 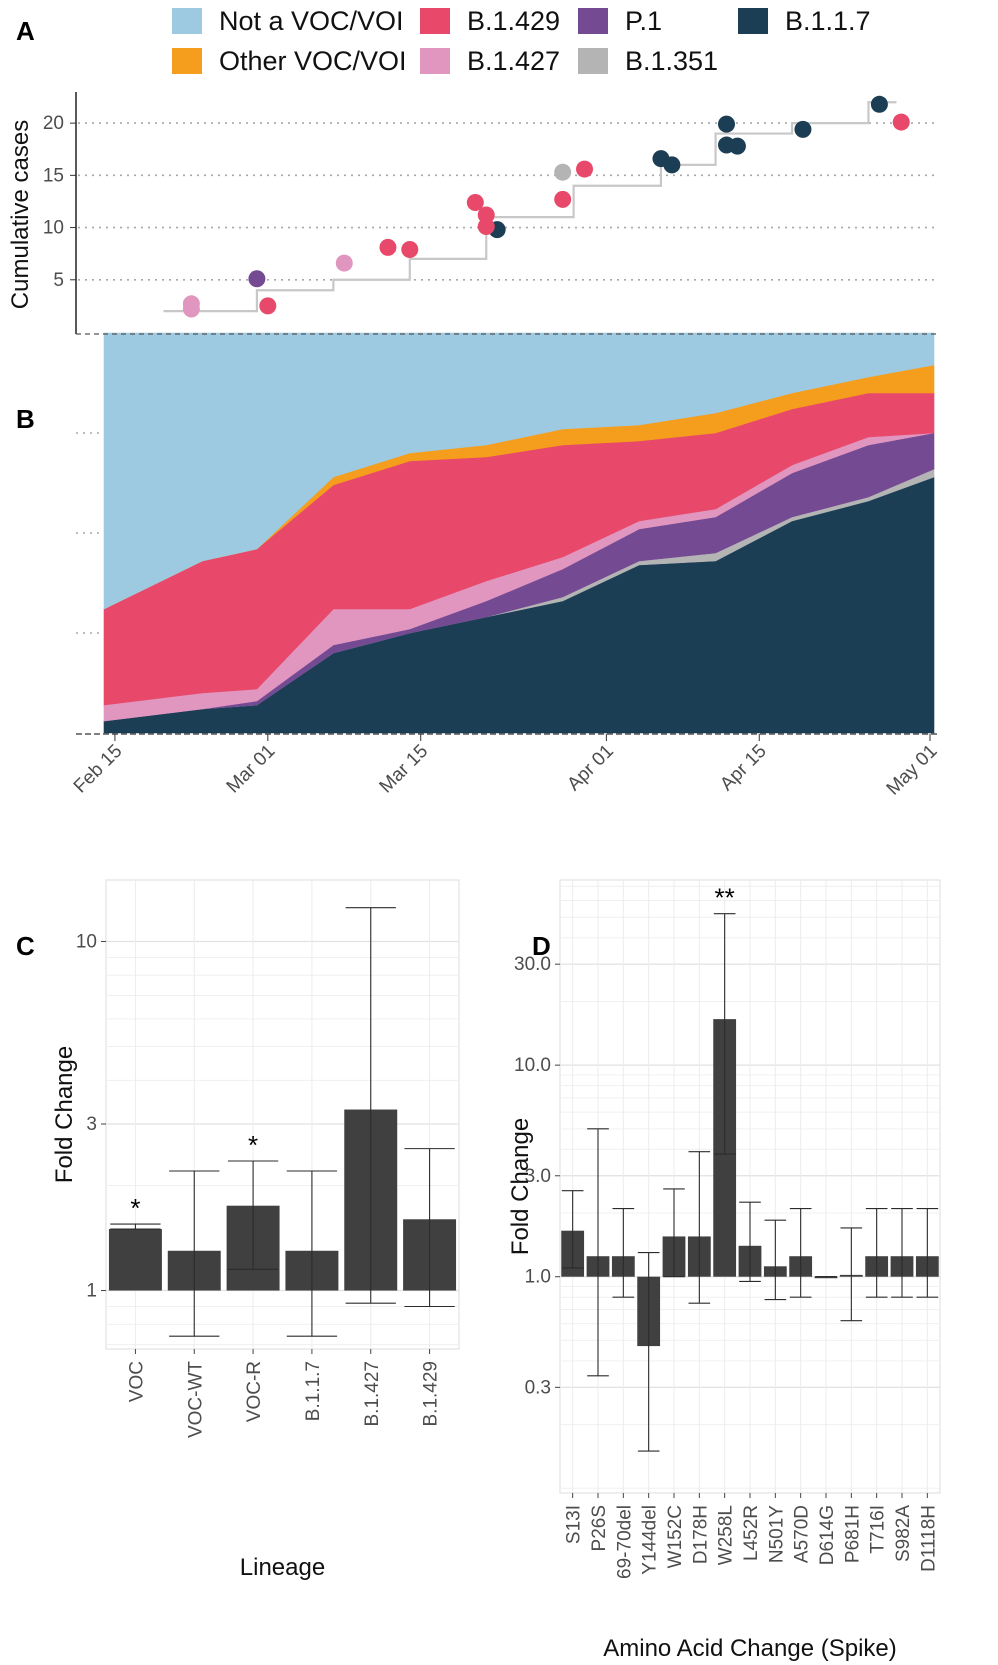 I want to click on panel-a-ytick-label: 5, so click(x=58, y=280).